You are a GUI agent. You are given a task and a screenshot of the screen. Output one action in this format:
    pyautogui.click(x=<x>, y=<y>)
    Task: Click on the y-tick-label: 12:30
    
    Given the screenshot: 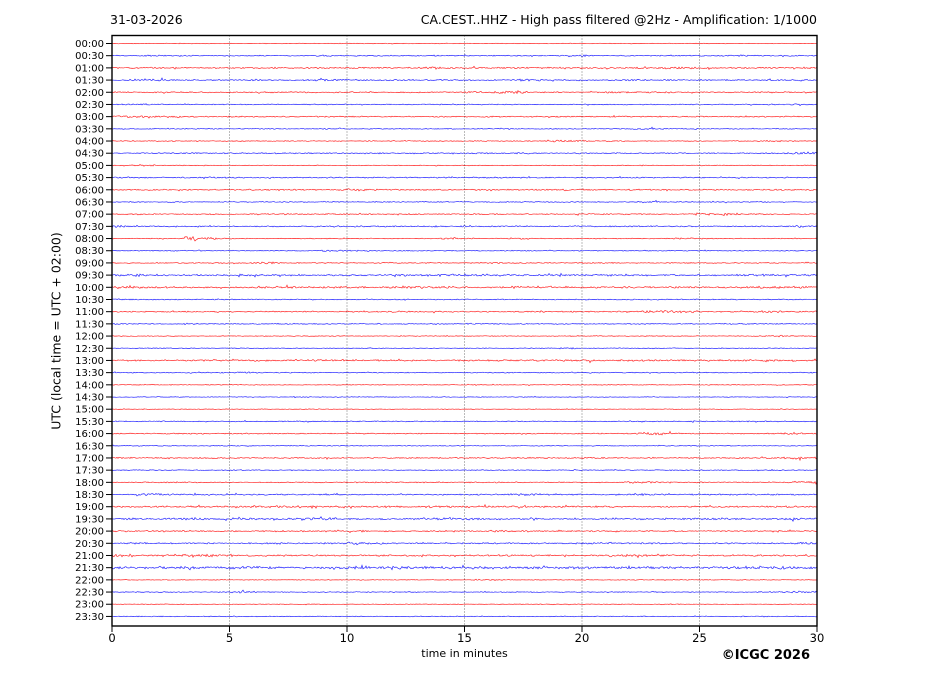 What is the action you would take?
    pyautogui.click(x=89, y=349)
    